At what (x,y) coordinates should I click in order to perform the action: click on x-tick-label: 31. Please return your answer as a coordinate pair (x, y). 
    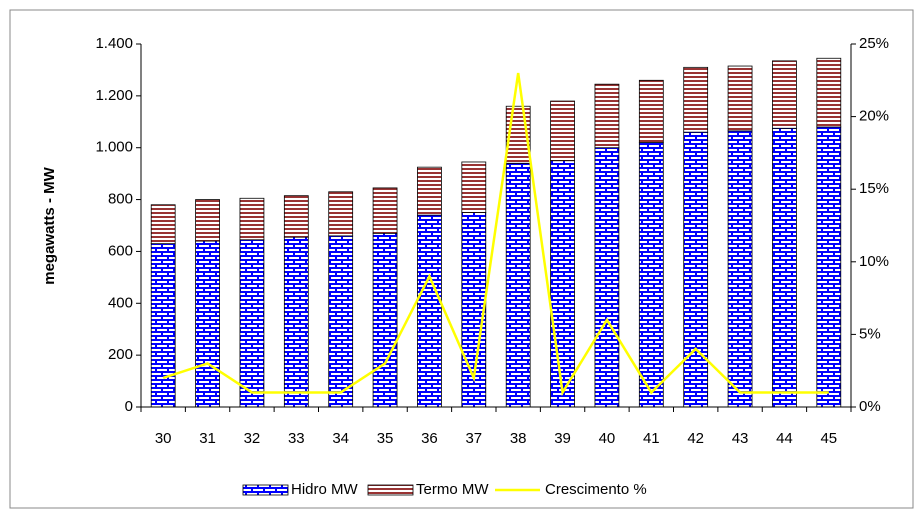
    Looking at the image, I should click on (207, 438).